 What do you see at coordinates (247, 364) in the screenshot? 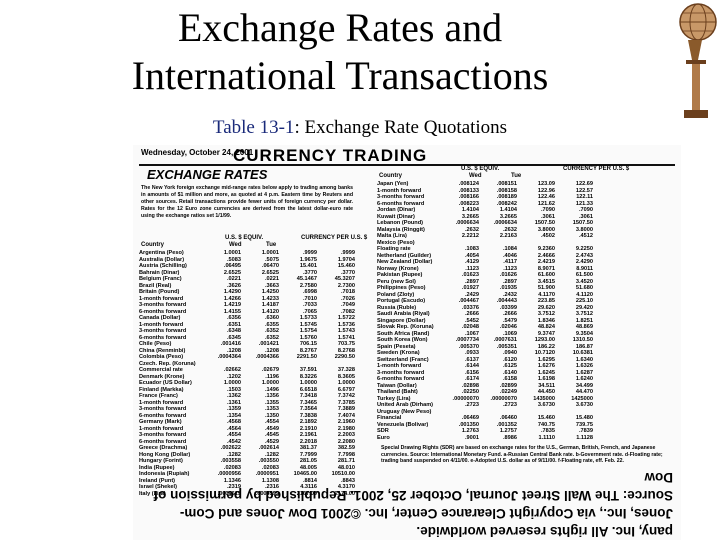
I see `table-row: Czech. Rep. (Koruna)` at bounding box center [247, 364].